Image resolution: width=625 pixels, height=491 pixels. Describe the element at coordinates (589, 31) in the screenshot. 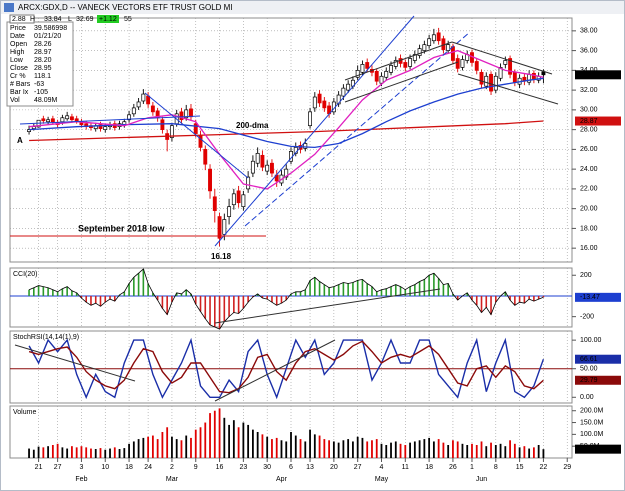

I see `y-tick-label: 38.00` at that location.